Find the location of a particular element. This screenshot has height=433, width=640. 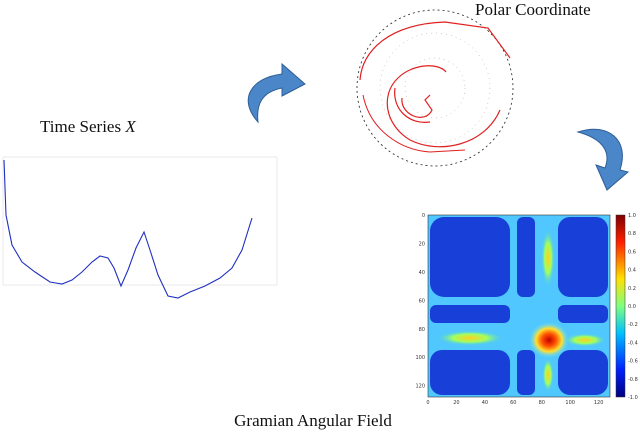

y-tick-label: 40 is located at coordinates (422, 273).